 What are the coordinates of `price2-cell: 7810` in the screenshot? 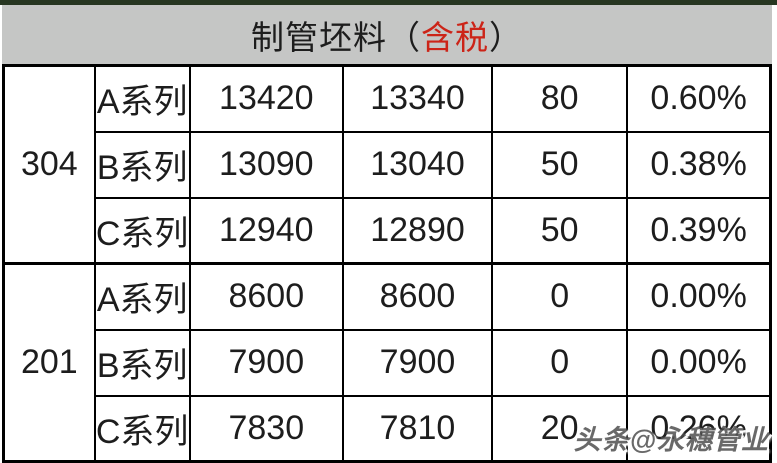 It's located at (417, 428).